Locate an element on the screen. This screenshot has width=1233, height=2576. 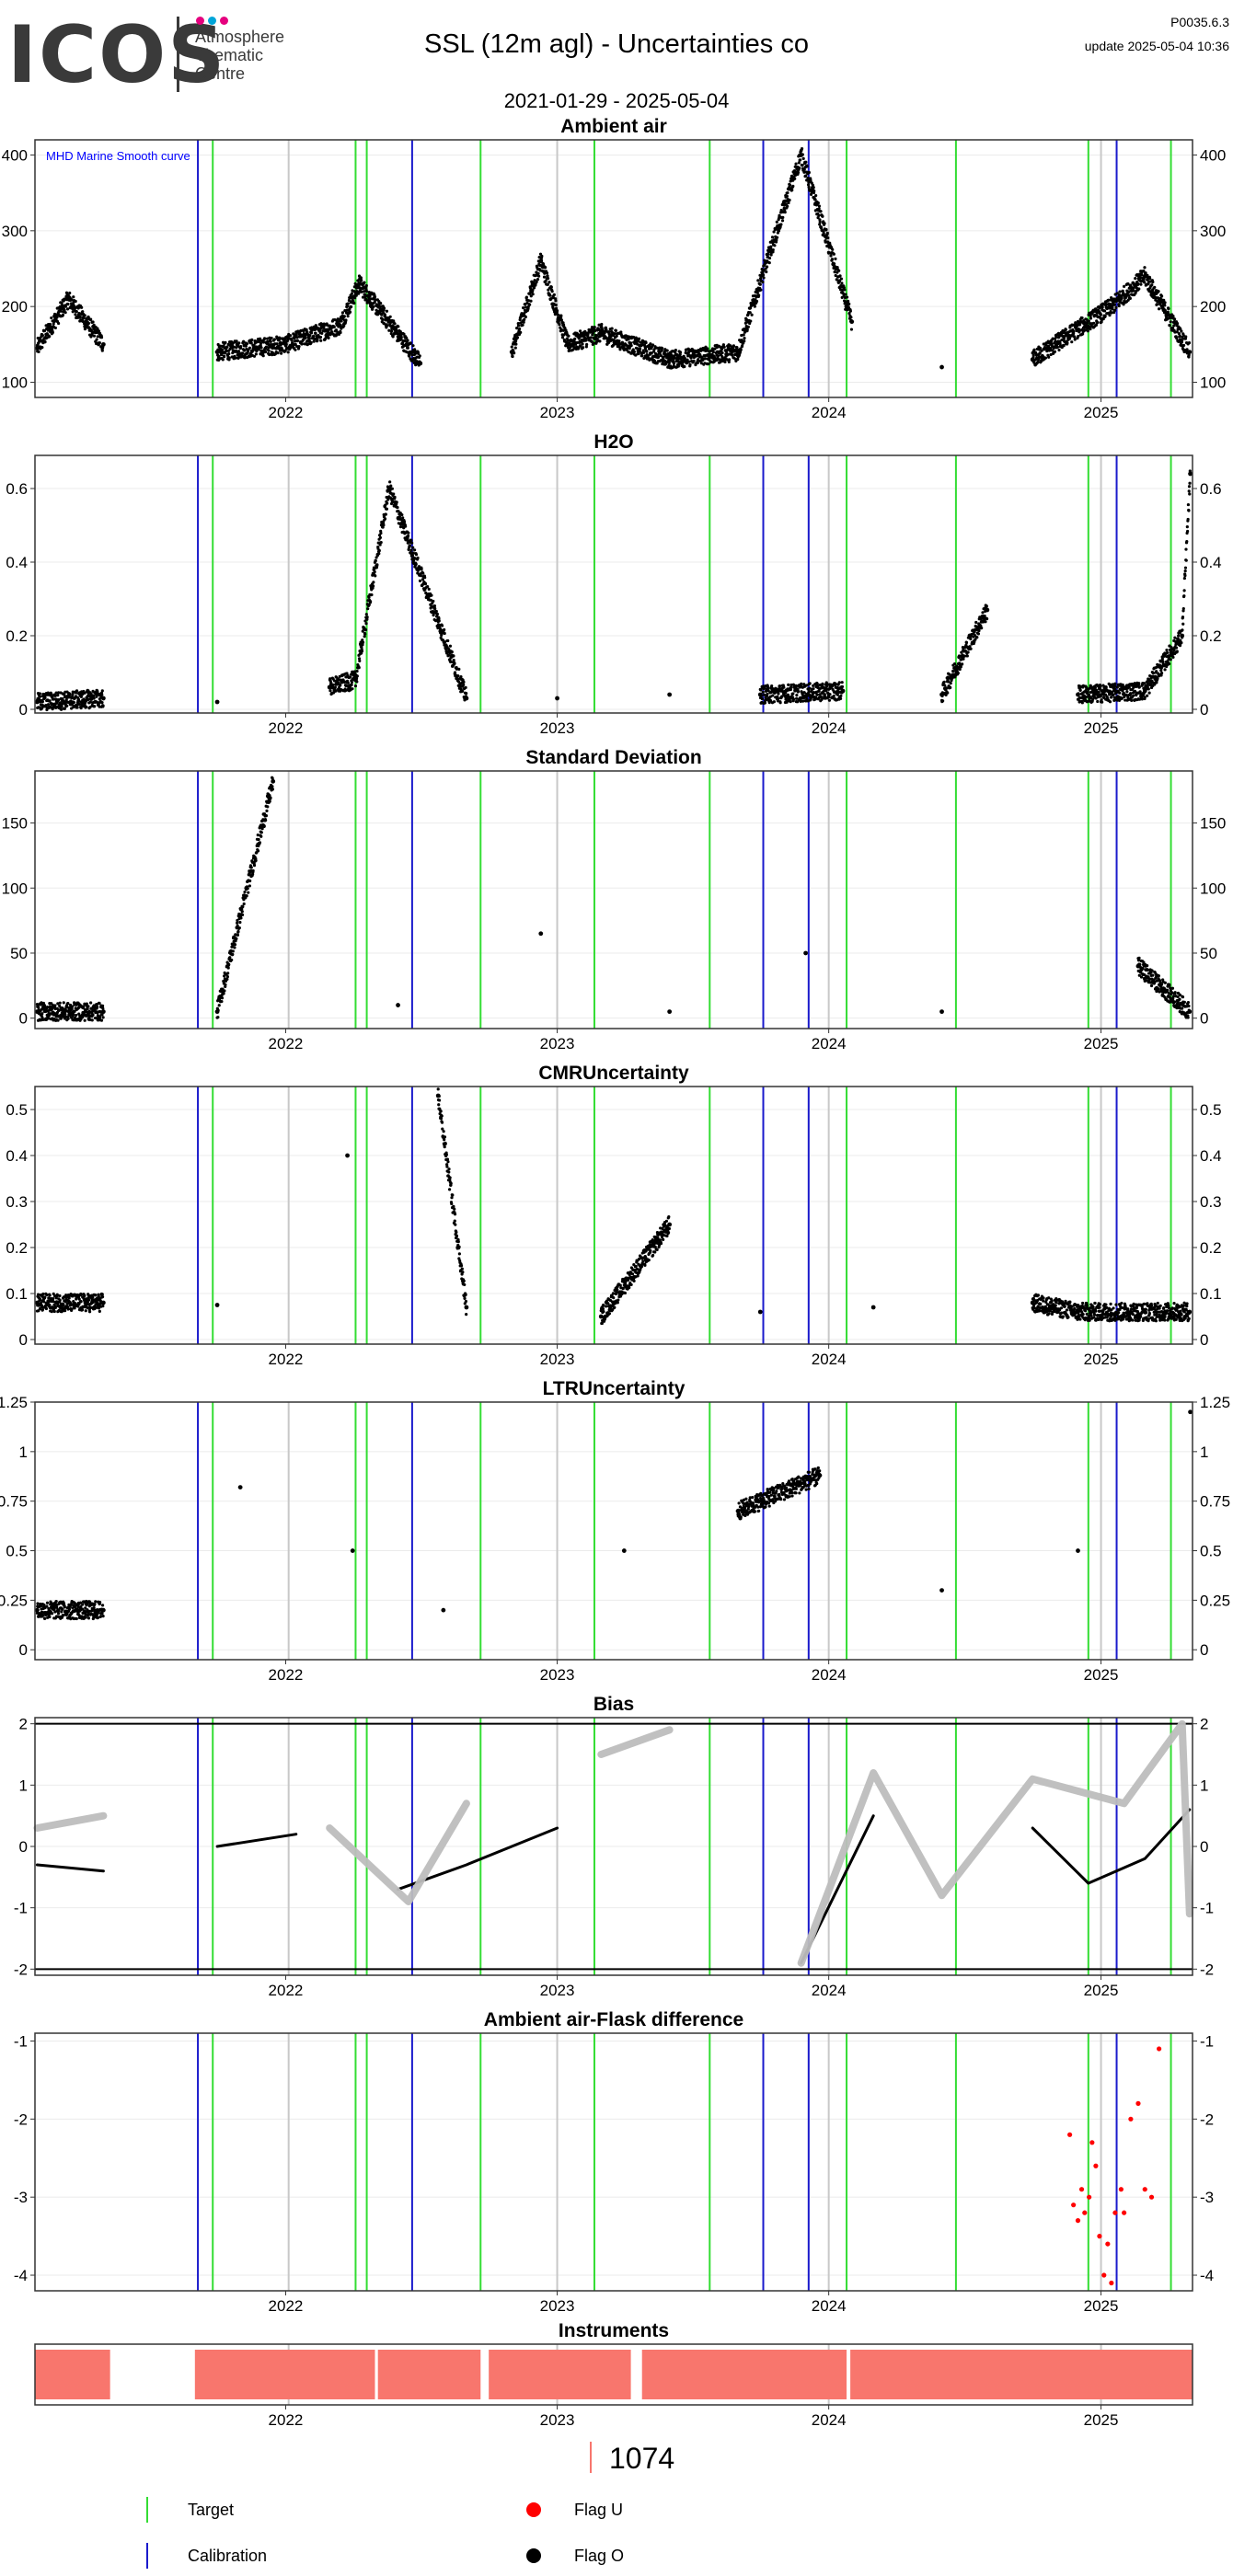
x-tick-label: 2025 is located at coordinates (1102, 412).